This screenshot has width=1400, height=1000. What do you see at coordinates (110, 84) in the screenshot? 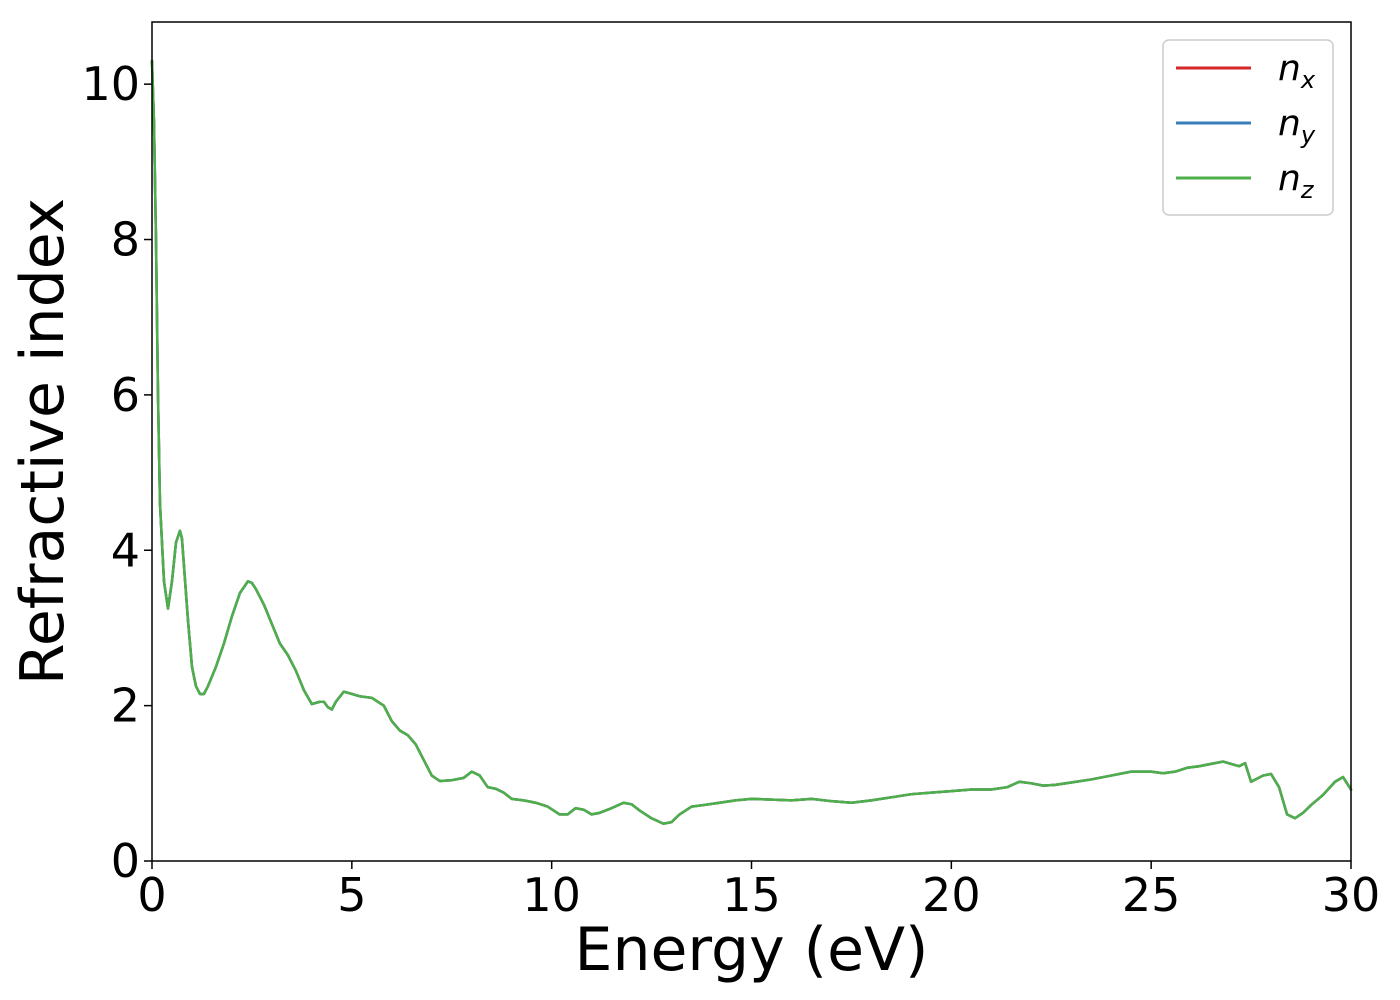
I see `y-tick-label: 10` at bounding box center [110, 84].